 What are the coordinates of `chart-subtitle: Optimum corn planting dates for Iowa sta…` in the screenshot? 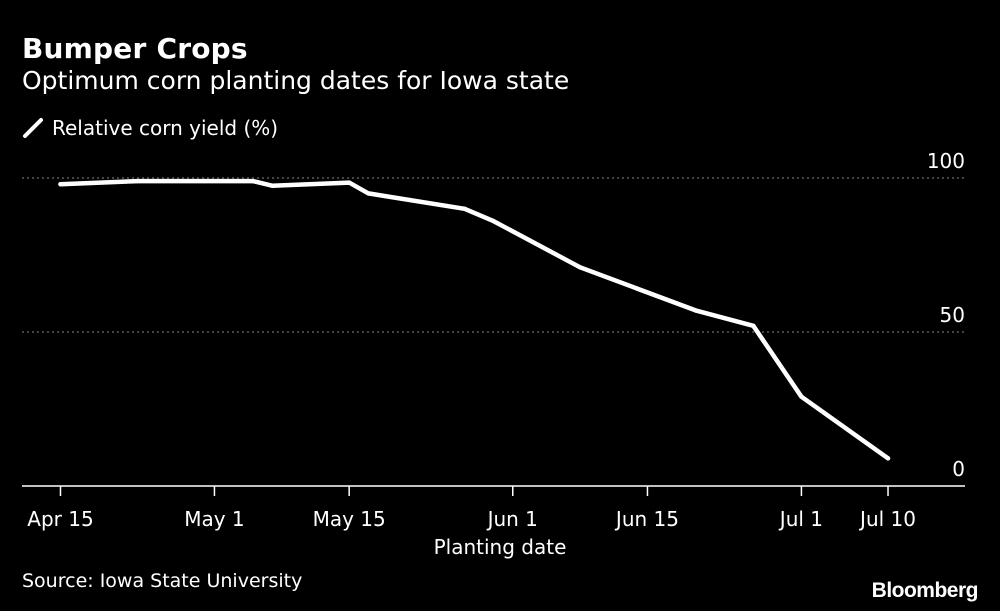 It's located at (296, 80).